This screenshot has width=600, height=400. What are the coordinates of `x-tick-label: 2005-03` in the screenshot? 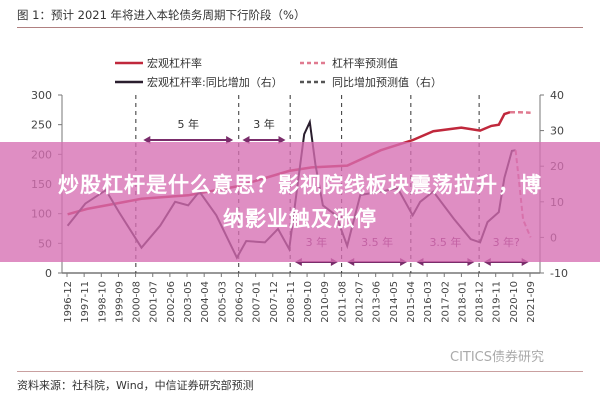 It's located at (222, 302).